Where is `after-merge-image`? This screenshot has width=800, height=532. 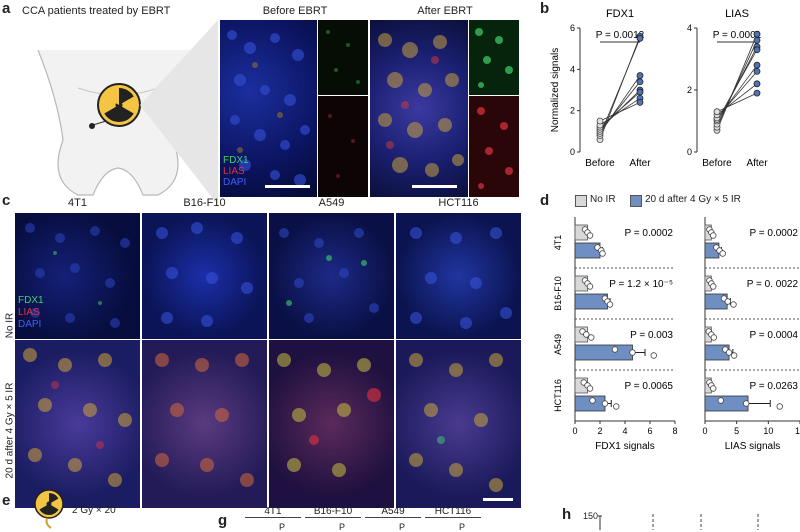 after-merge-image is located at coordinates (419, 108).